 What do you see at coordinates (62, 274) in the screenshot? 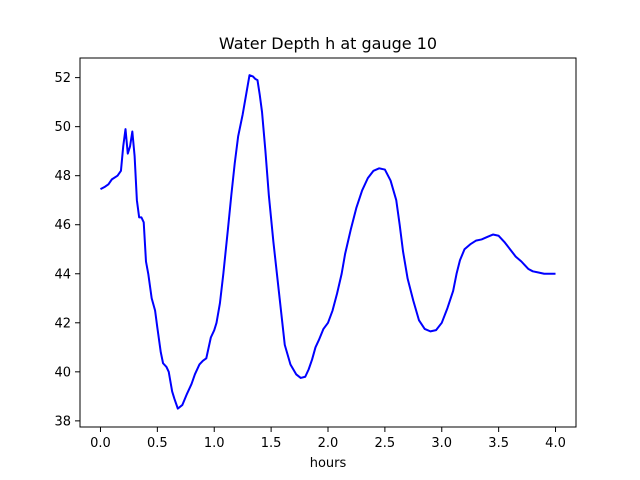
I see `y-tick-label: 44` at bounding box center [62, 274].